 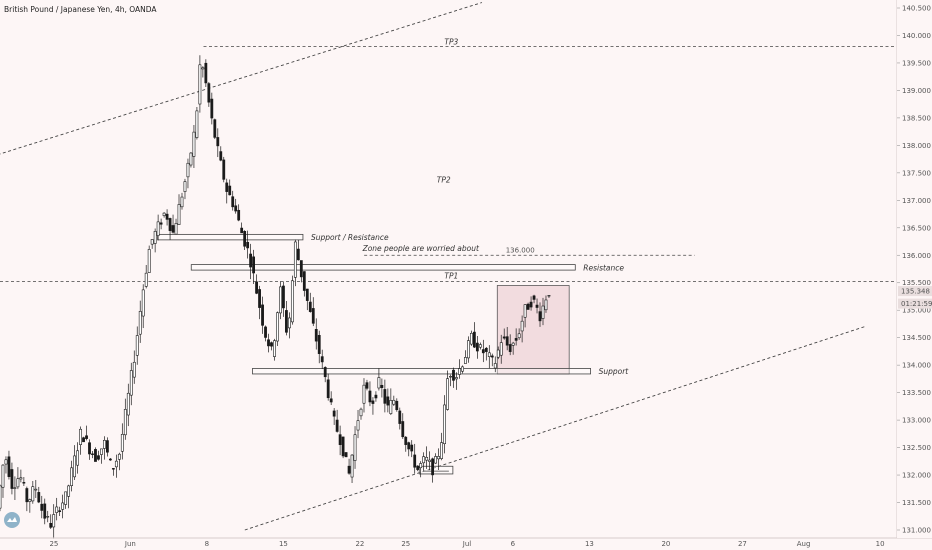 I want to click on y-tick-label: 131.000, so click(x=916, y=531).